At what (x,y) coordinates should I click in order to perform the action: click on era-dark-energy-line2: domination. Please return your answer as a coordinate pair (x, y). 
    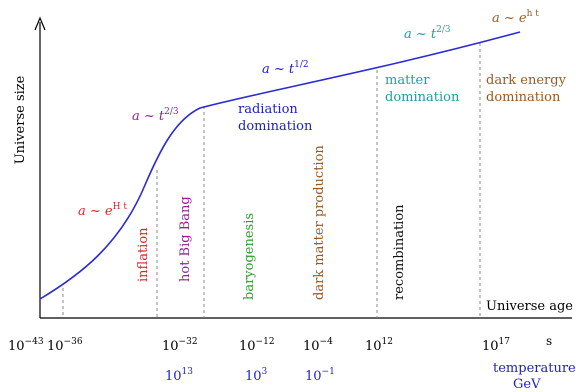
    Looking at the image, I should click on (523, 97).